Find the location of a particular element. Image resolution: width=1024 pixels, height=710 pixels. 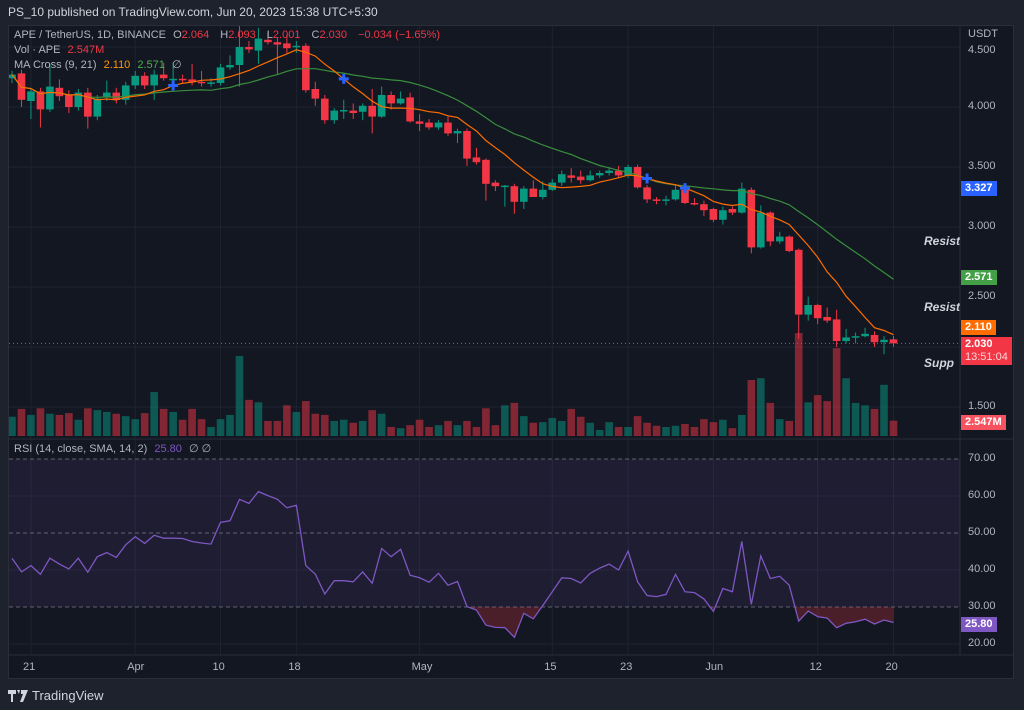

ma-fast-value: 2.110 is located at coordinates (117, 65).